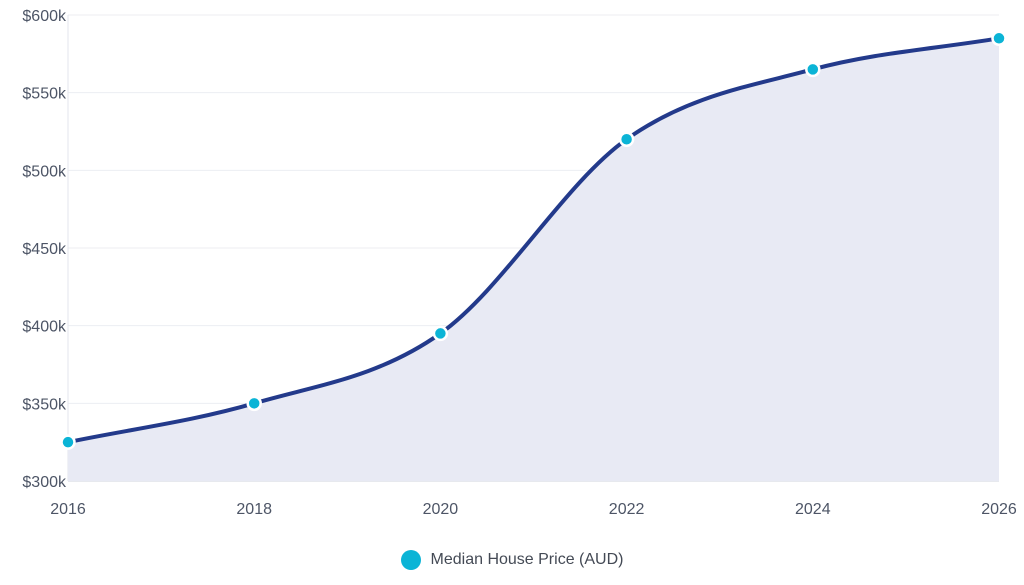  I want to click on y-tick-label: $300k, so click(44, 482).